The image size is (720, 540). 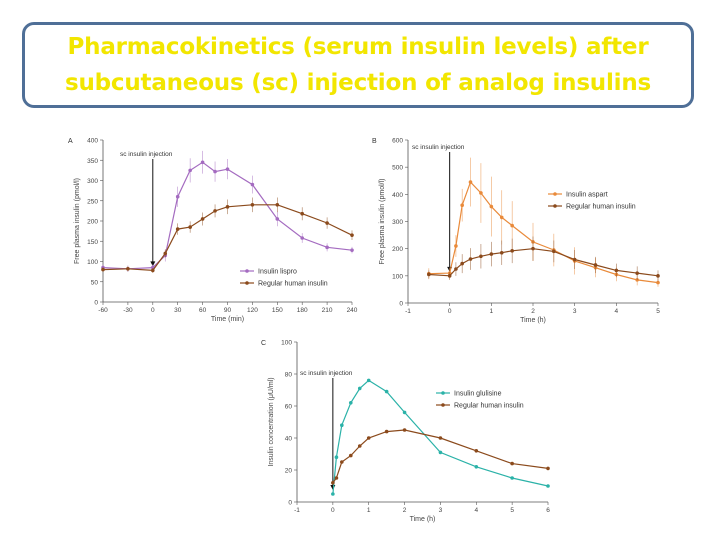 I want to click on y-tick-label: 40, so click(x=289, y=439).